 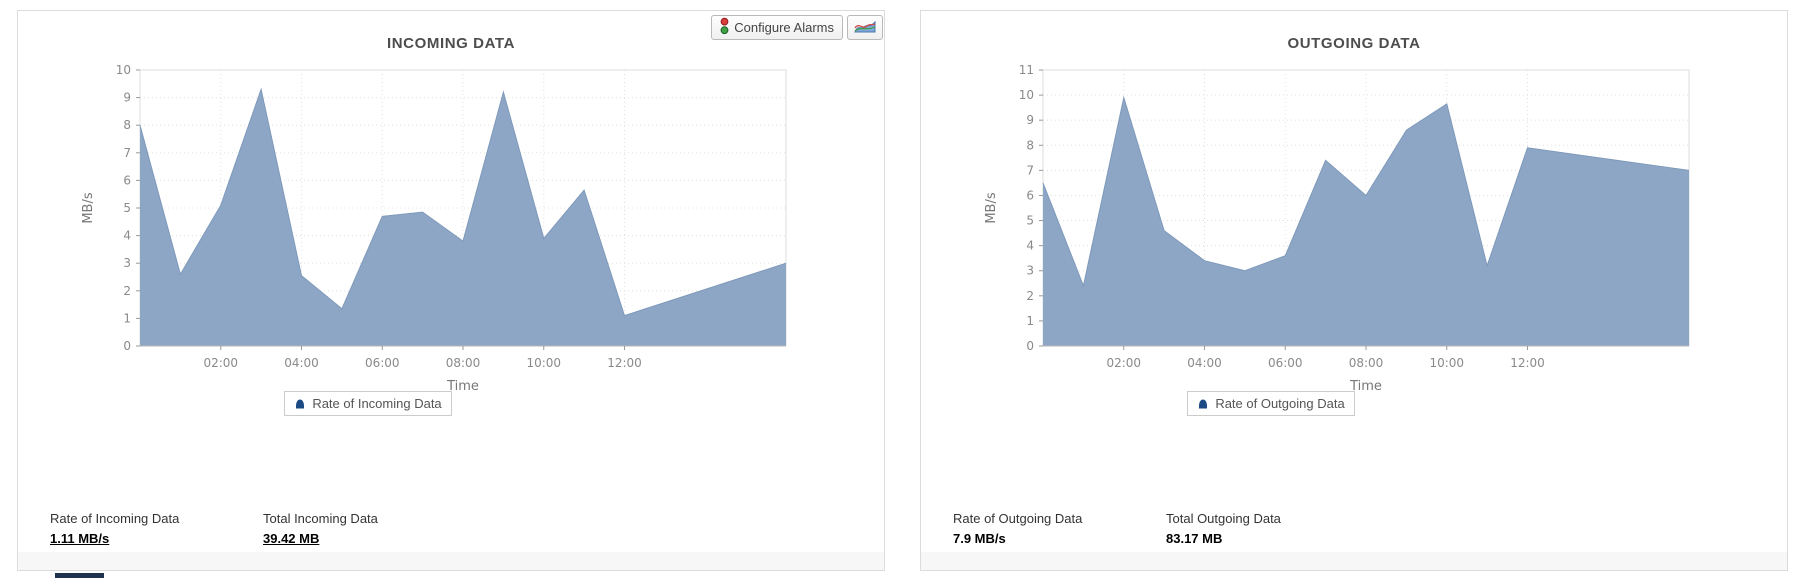 I want to click on stat-value: 7.9 MB/s, so click(x=979, y=538).